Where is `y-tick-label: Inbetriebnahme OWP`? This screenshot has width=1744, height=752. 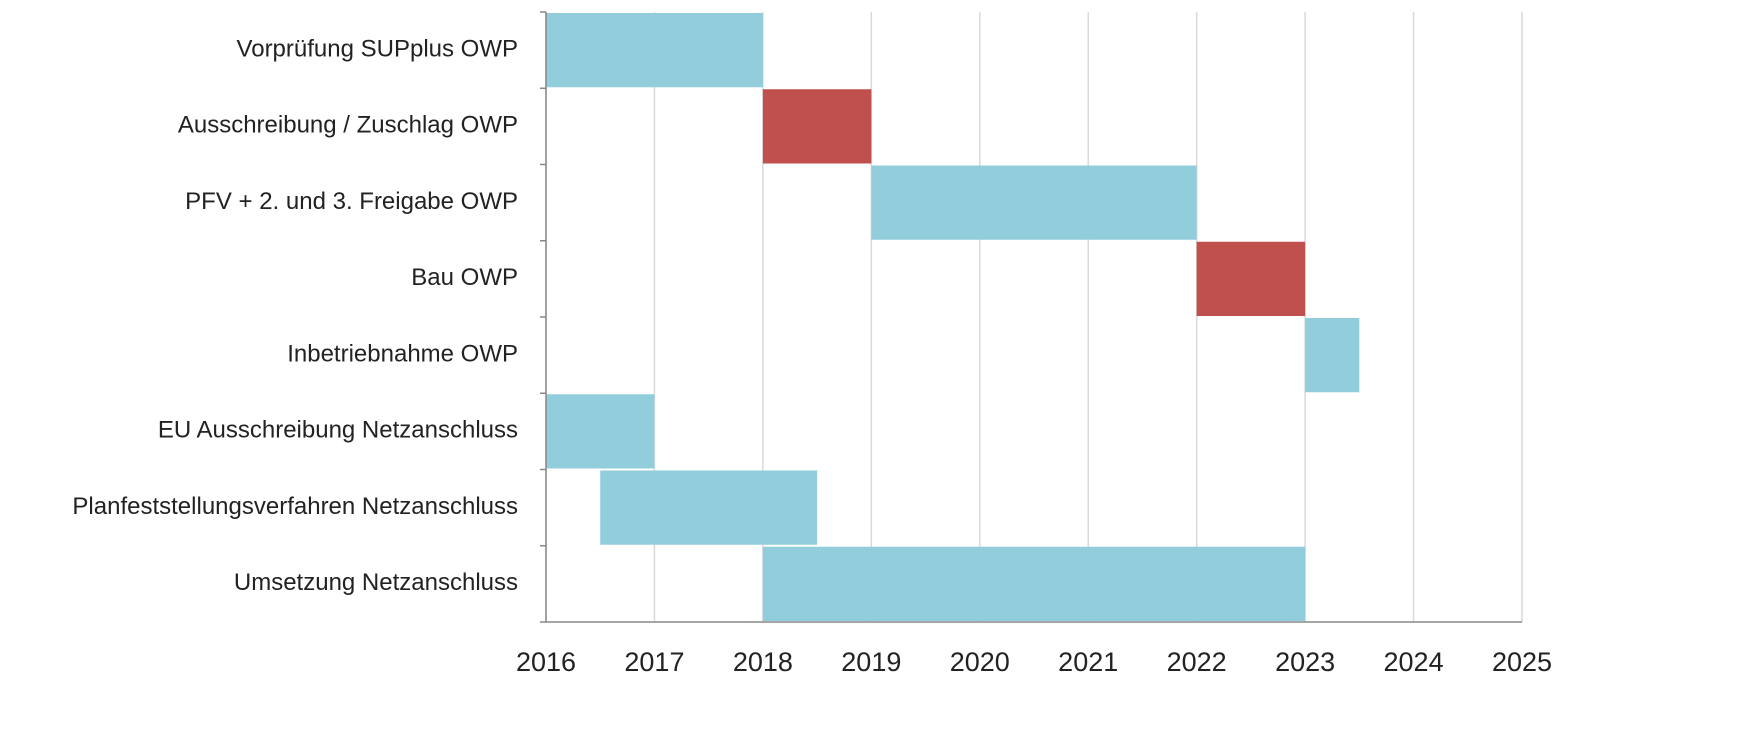
y-tick-label: Inbetriebnahme OWP is located at coordinates (402, 353).